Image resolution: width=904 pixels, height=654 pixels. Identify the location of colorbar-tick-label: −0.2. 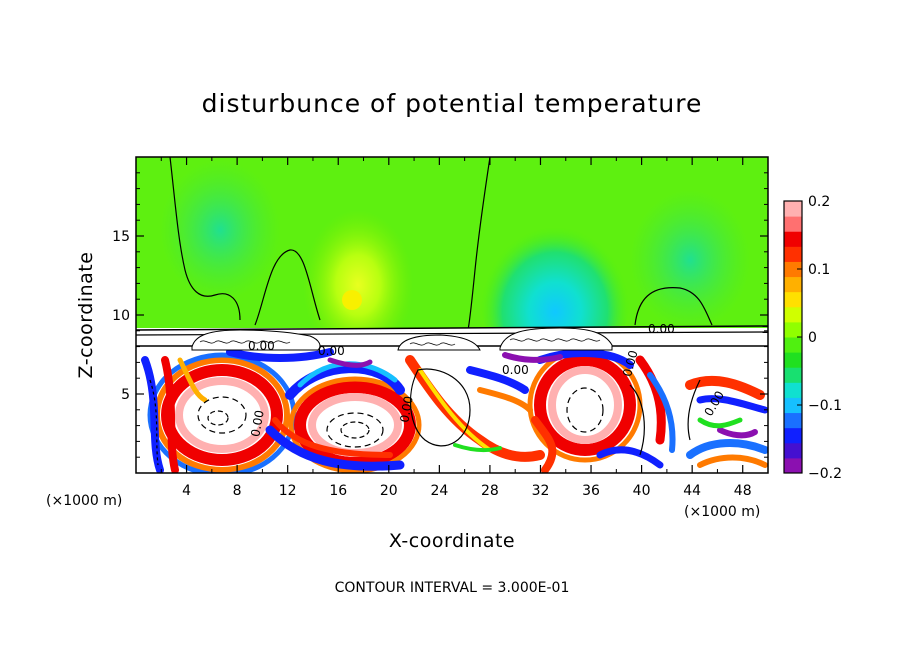
(825, 474).